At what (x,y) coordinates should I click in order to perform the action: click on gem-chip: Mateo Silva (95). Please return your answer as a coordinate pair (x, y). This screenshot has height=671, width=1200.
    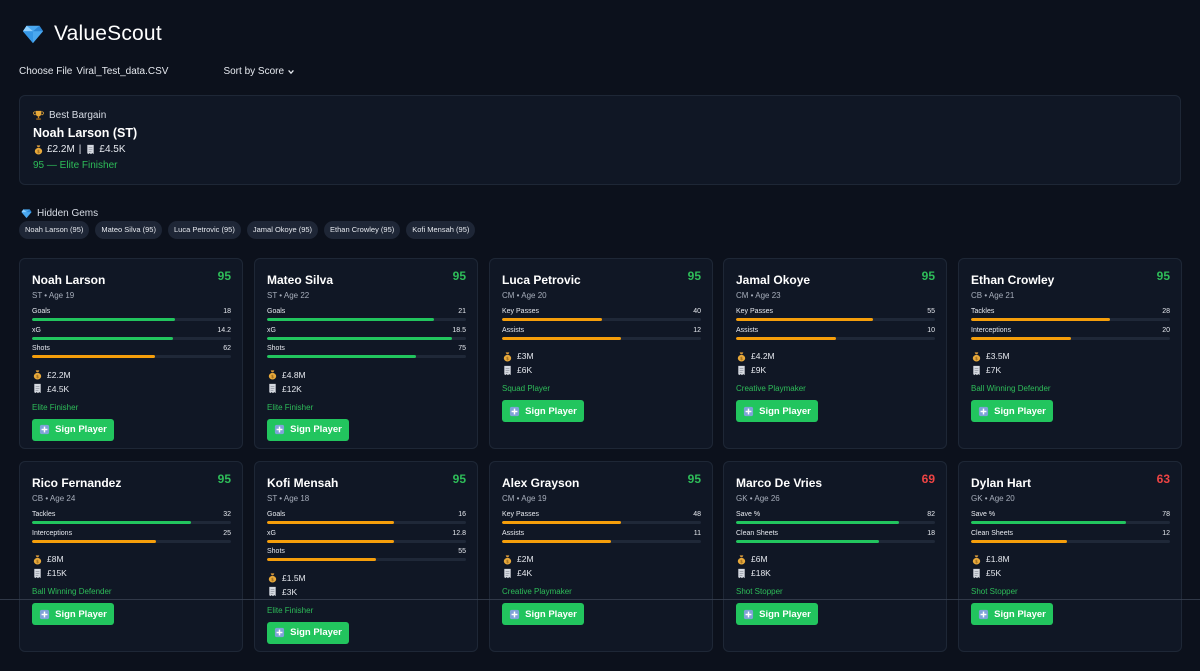
    Looking at the image, I should click on (128, 230).